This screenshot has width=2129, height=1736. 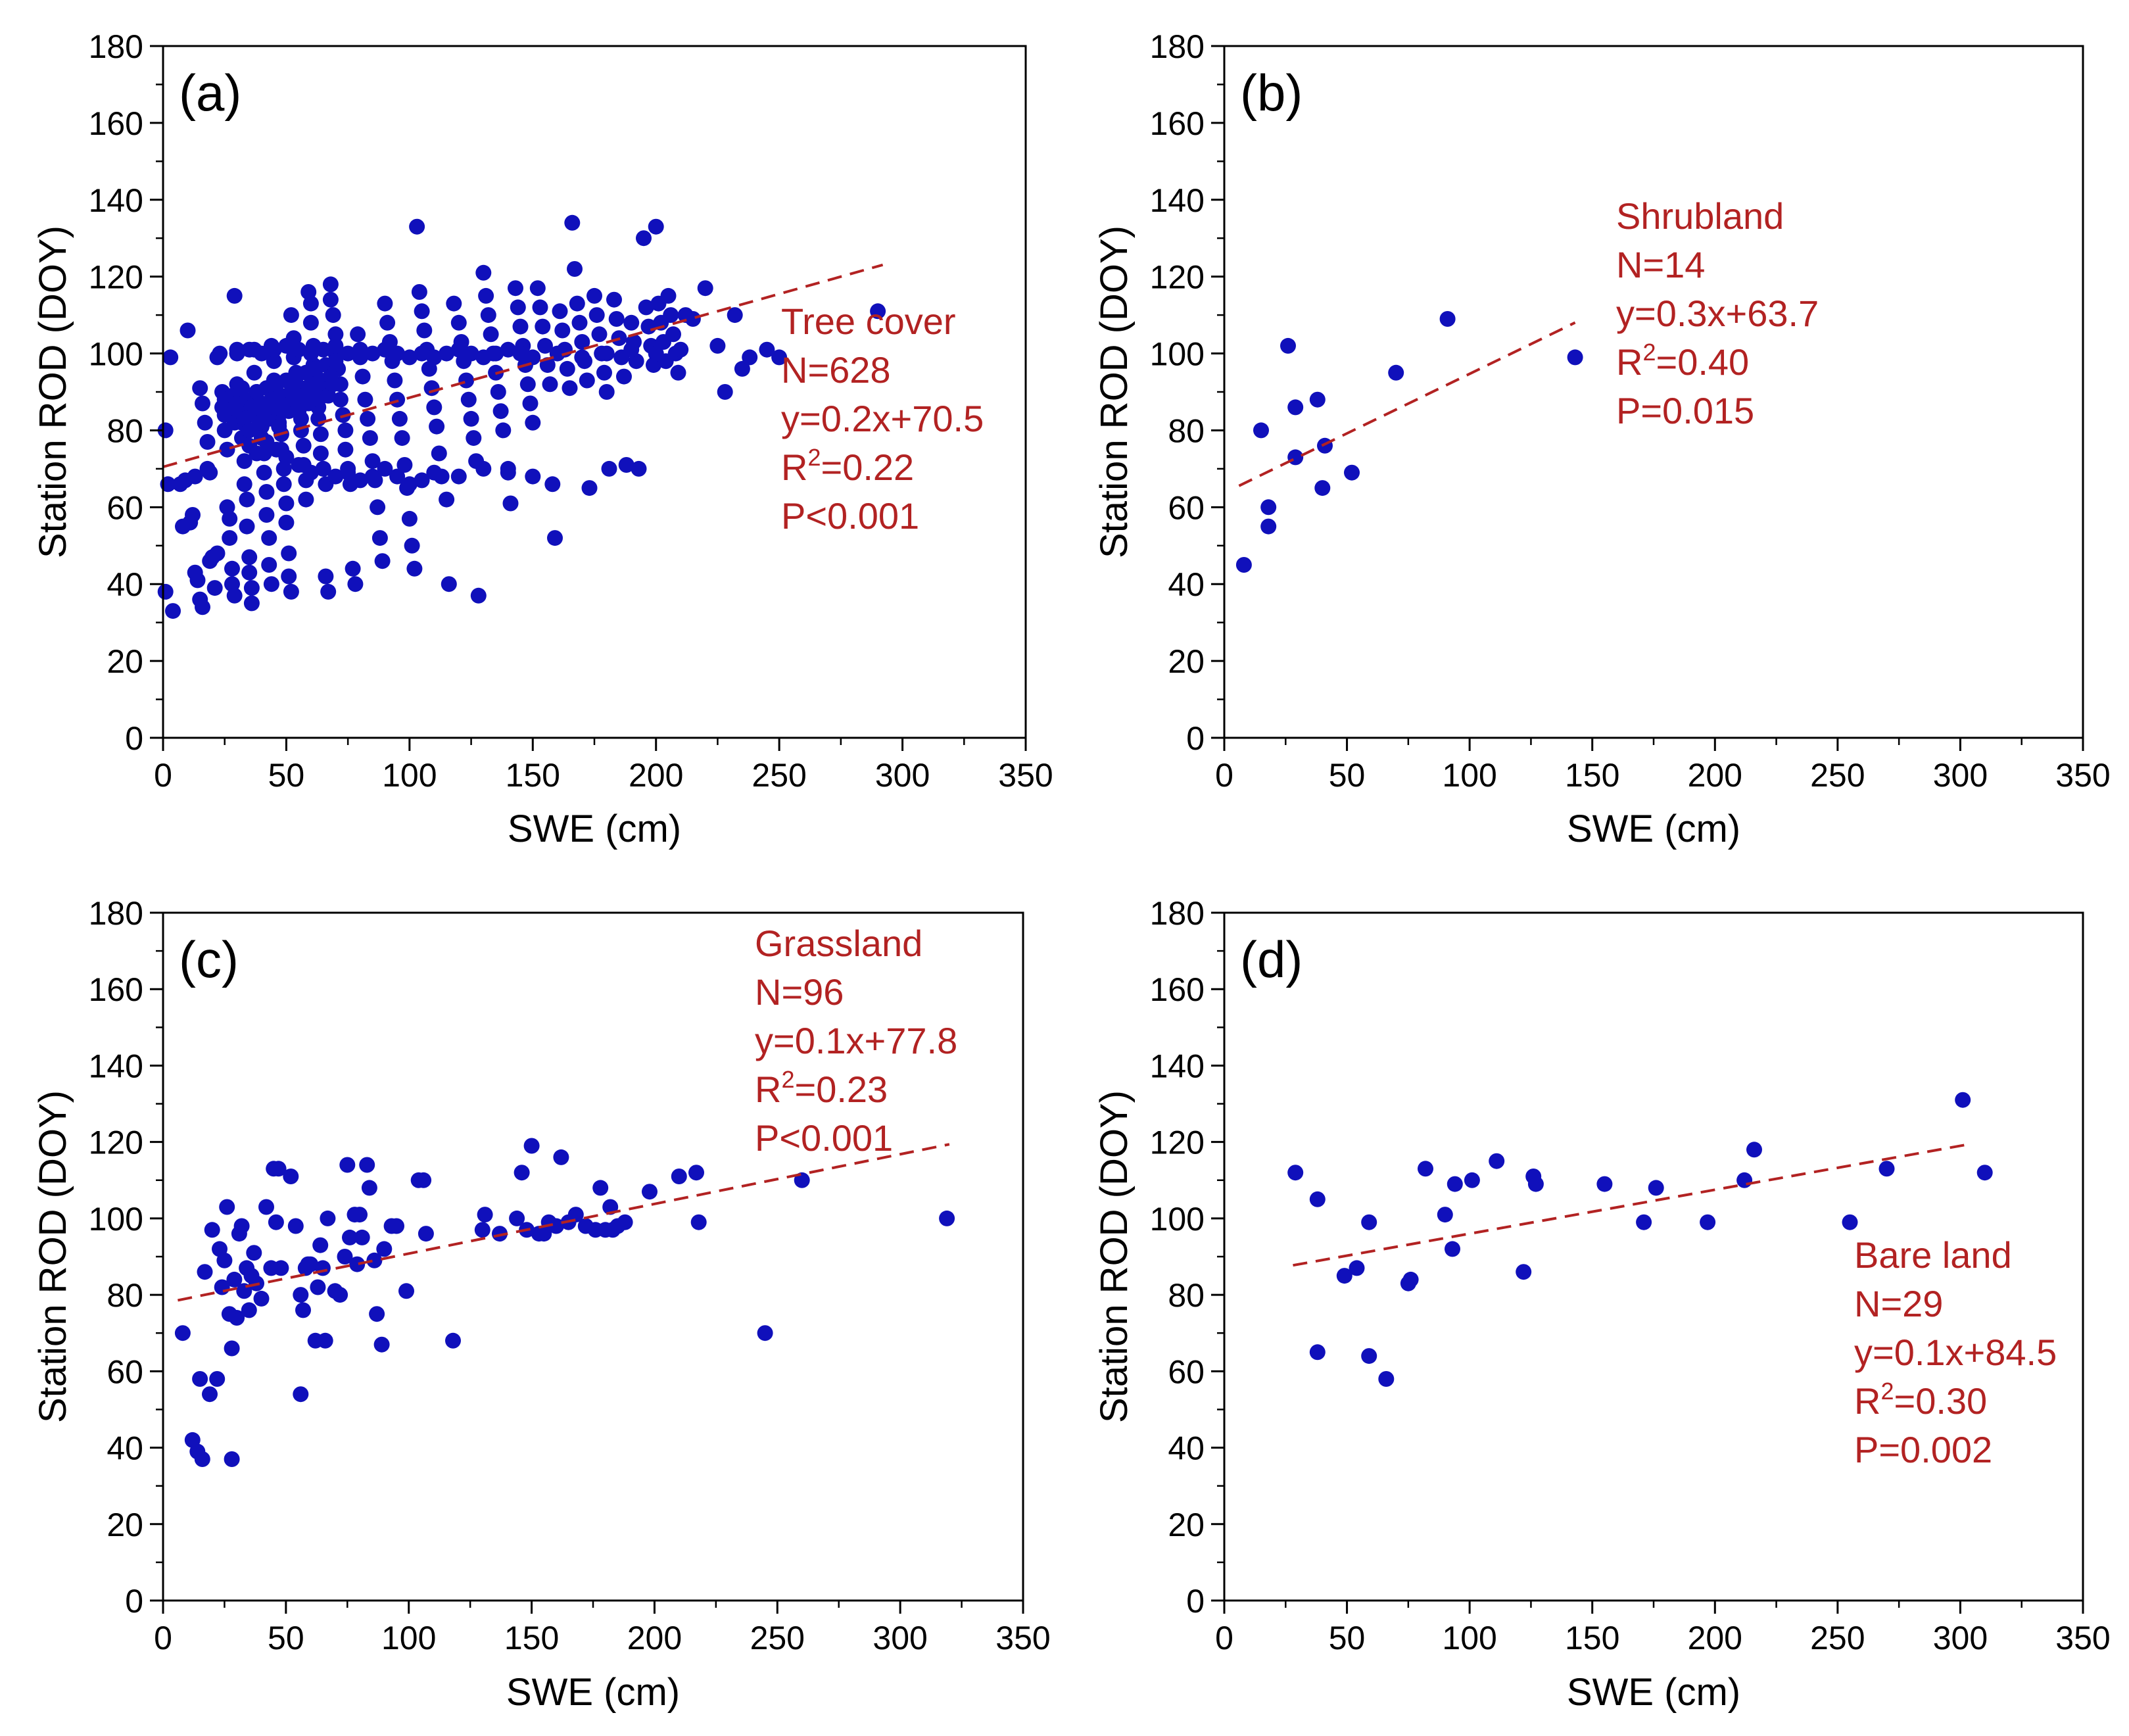 I want to click on panel-c-regression-line, so click(x=564, y=1223).